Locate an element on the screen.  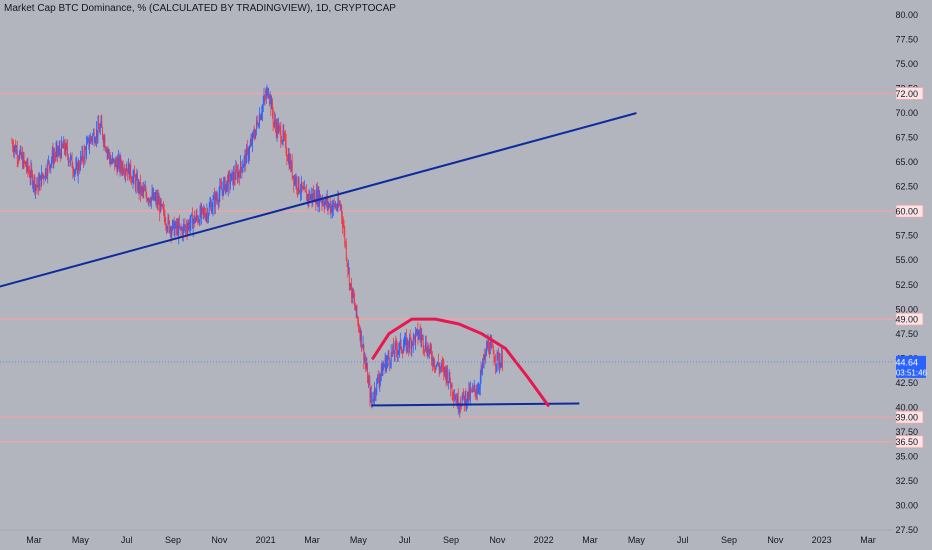
x-tick-label: May is located at coordinates (637, 540).